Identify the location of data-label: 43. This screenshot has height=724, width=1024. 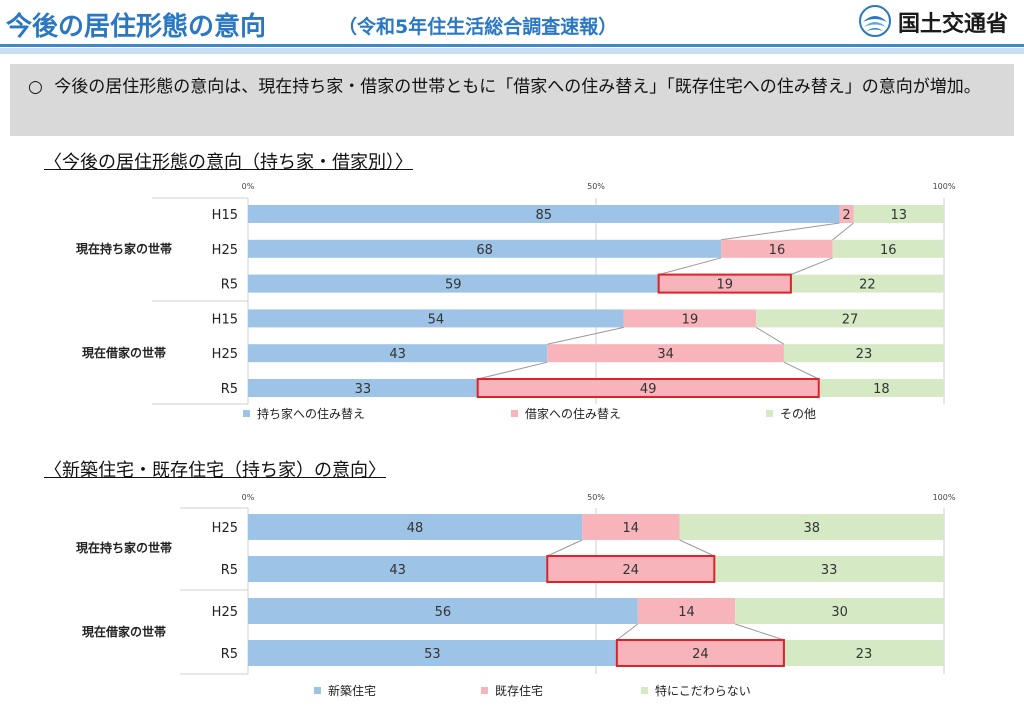
(397, 570).